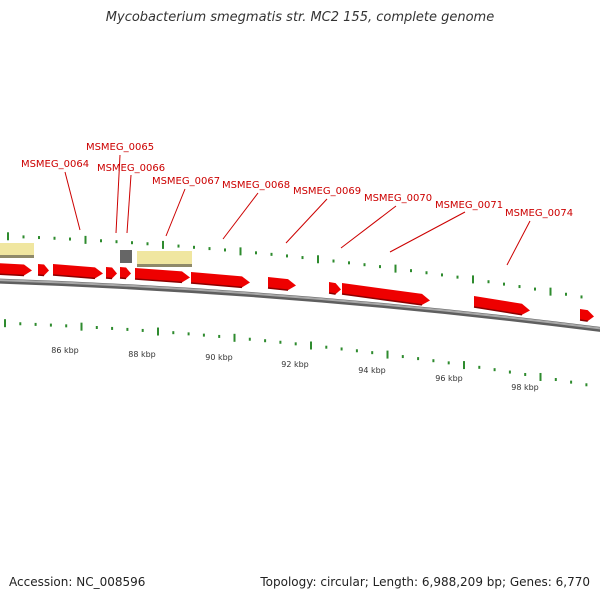 The width and height of the screenshot is (600, 600). Describe the element at coordinates (77, 582) in the screenshot. I see `accession-text: Accession: NC_008596` at that location.